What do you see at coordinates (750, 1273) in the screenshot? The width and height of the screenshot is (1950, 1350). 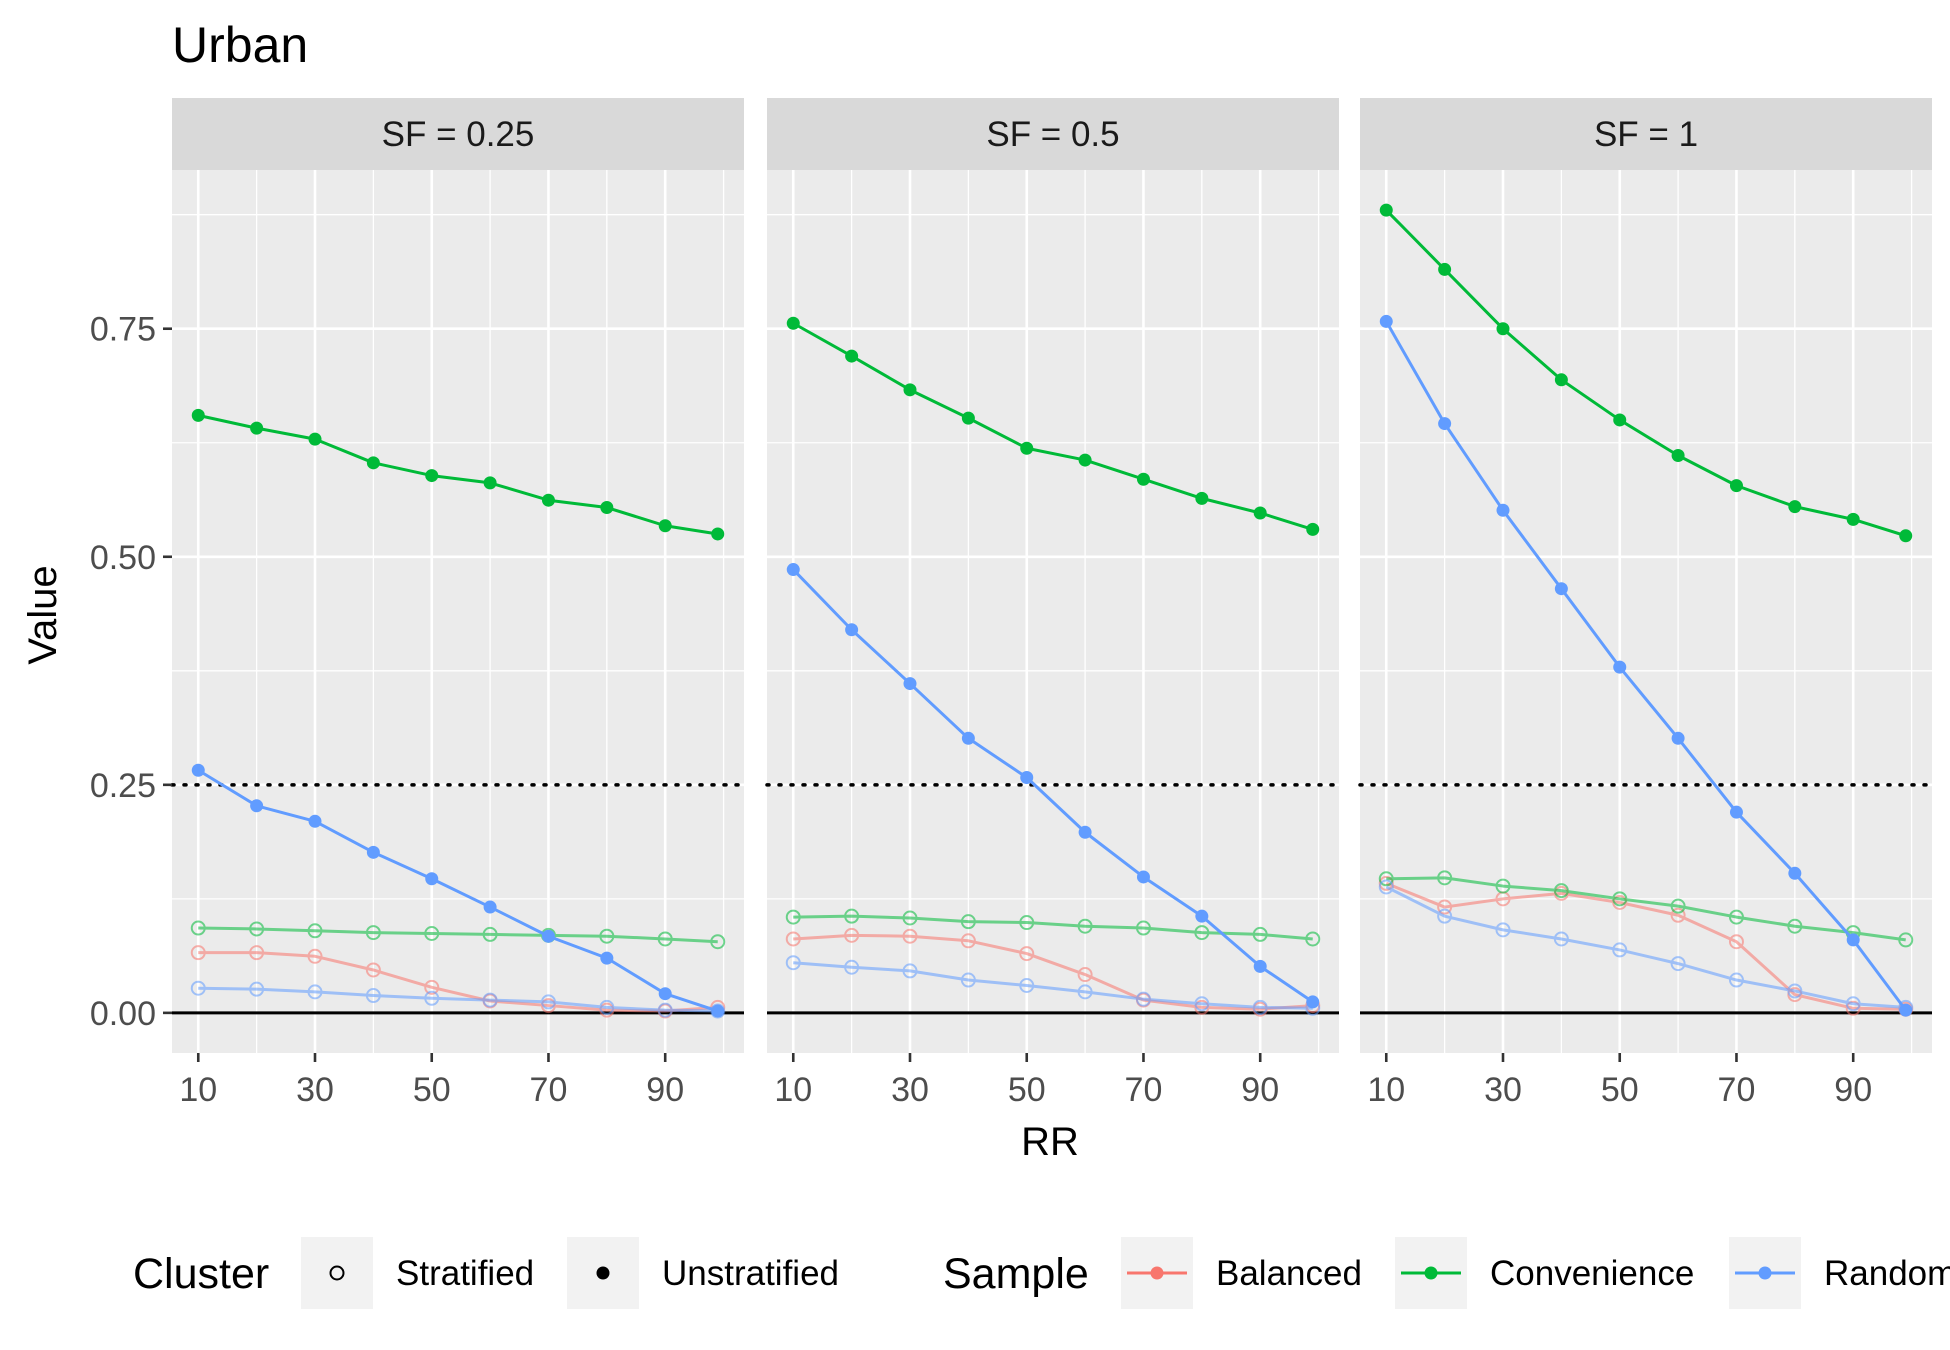 I see `legend-label: Unstratified` at bounding box center [750, 1273].